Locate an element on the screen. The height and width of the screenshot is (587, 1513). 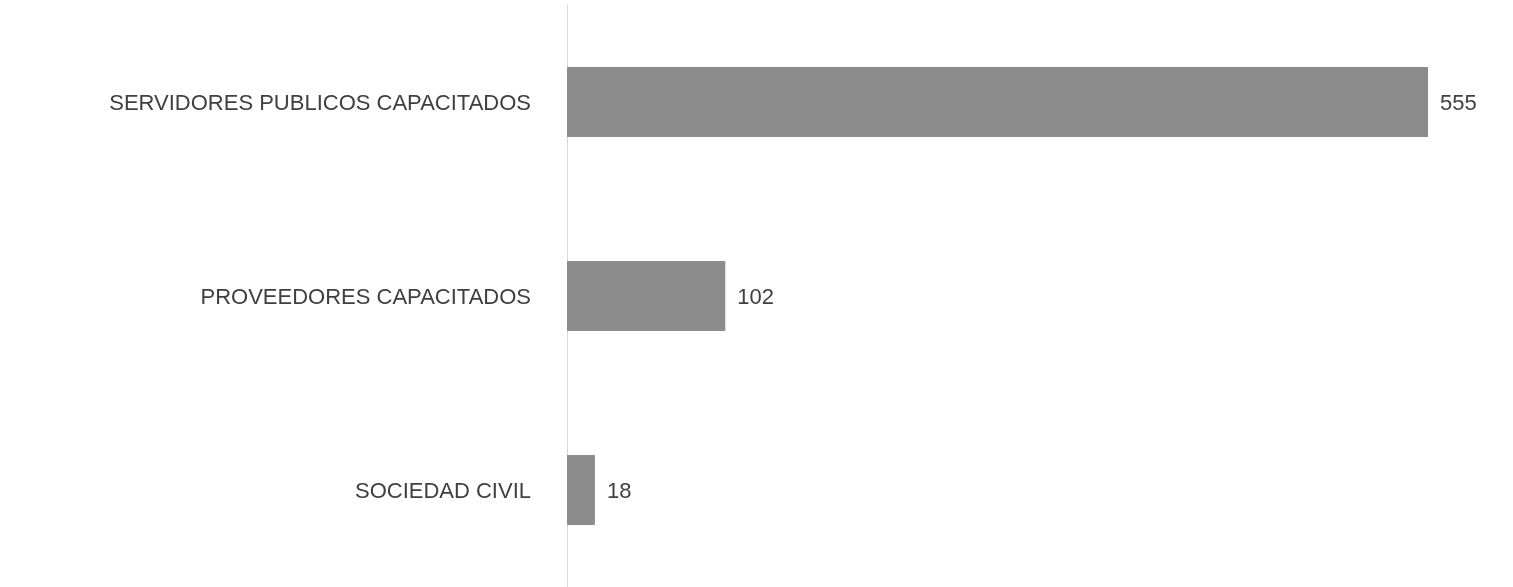
y-tick-label: SERVIDORES PUBLICOS CAPACITADOS is located at coordinates (320, 102).